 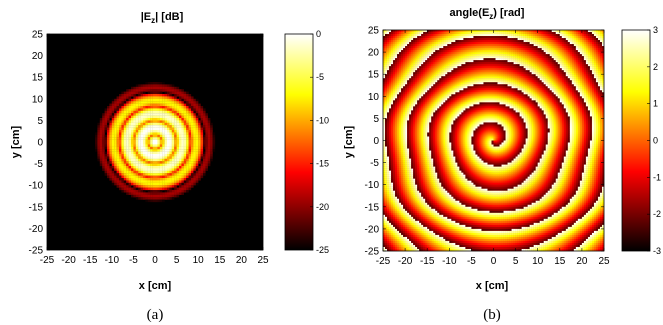 What do you see at coordinates (47, 260) in the screenshot?
I see `panel-a-xtick-label: -25` at bounding box center [47, 260].